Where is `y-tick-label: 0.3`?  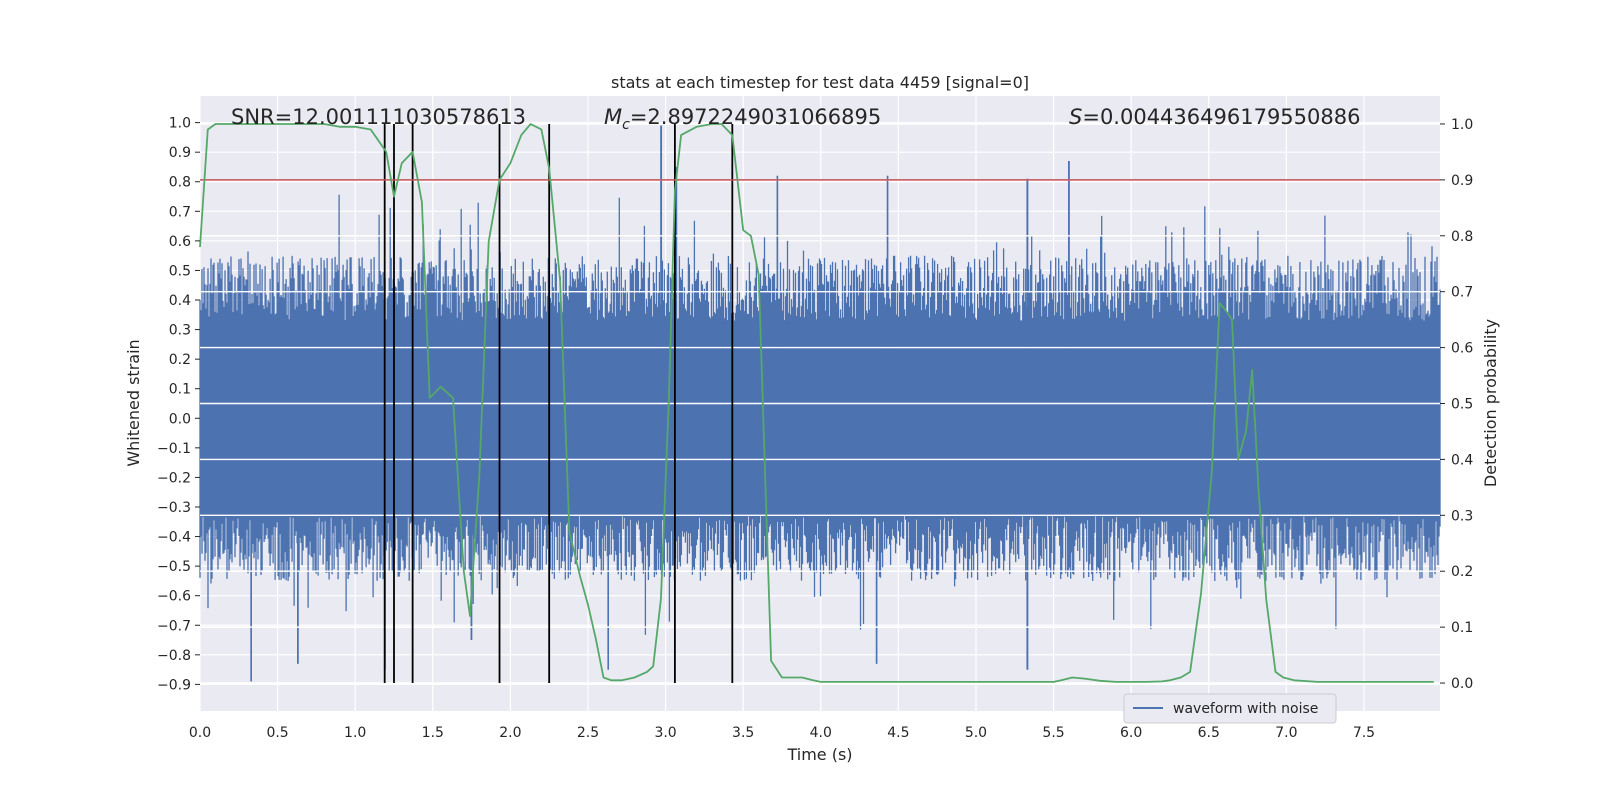 y-tick-label: 0.3 is located at coordinates (180, 331).